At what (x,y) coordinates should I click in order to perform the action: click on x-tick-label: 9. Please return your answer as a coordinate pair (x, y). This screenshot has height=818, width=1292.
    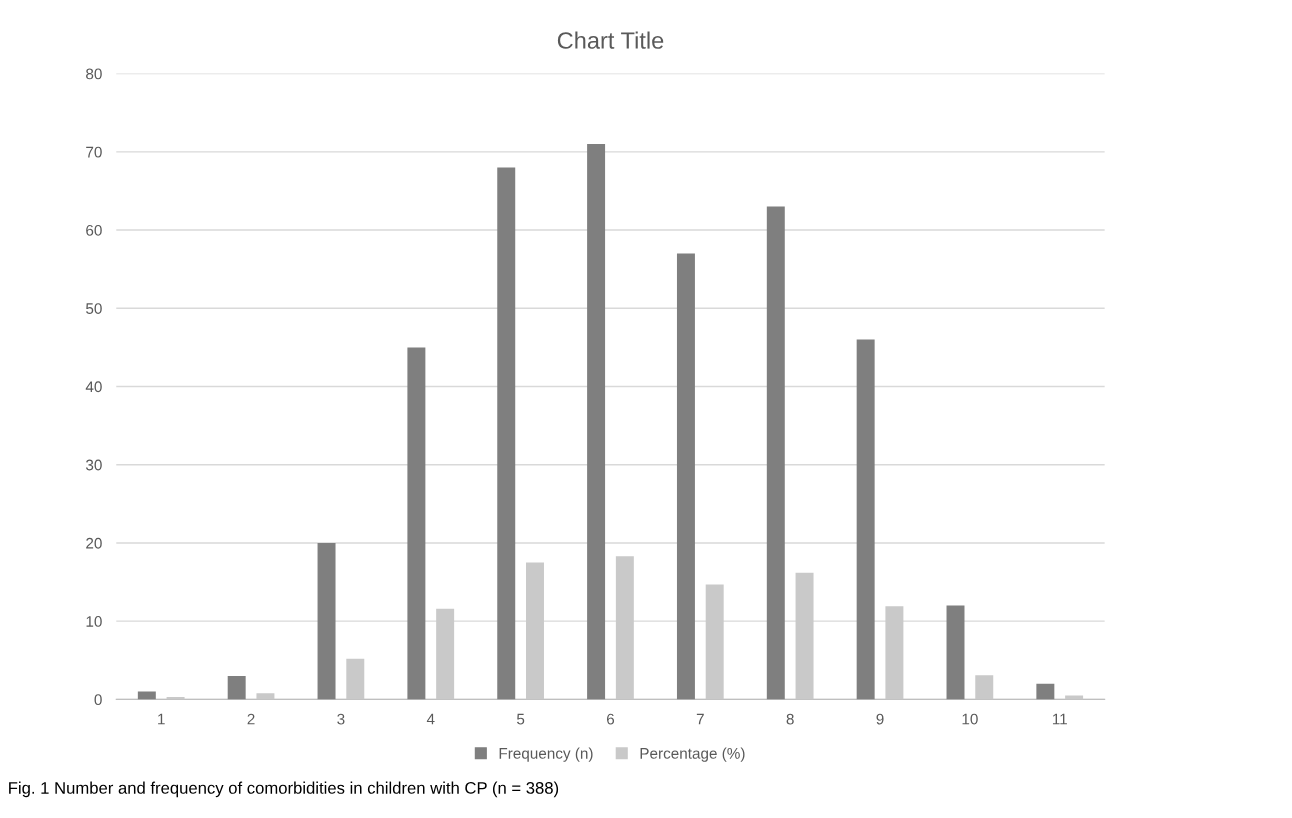
    Looking at the image, I should click on (880, 719).